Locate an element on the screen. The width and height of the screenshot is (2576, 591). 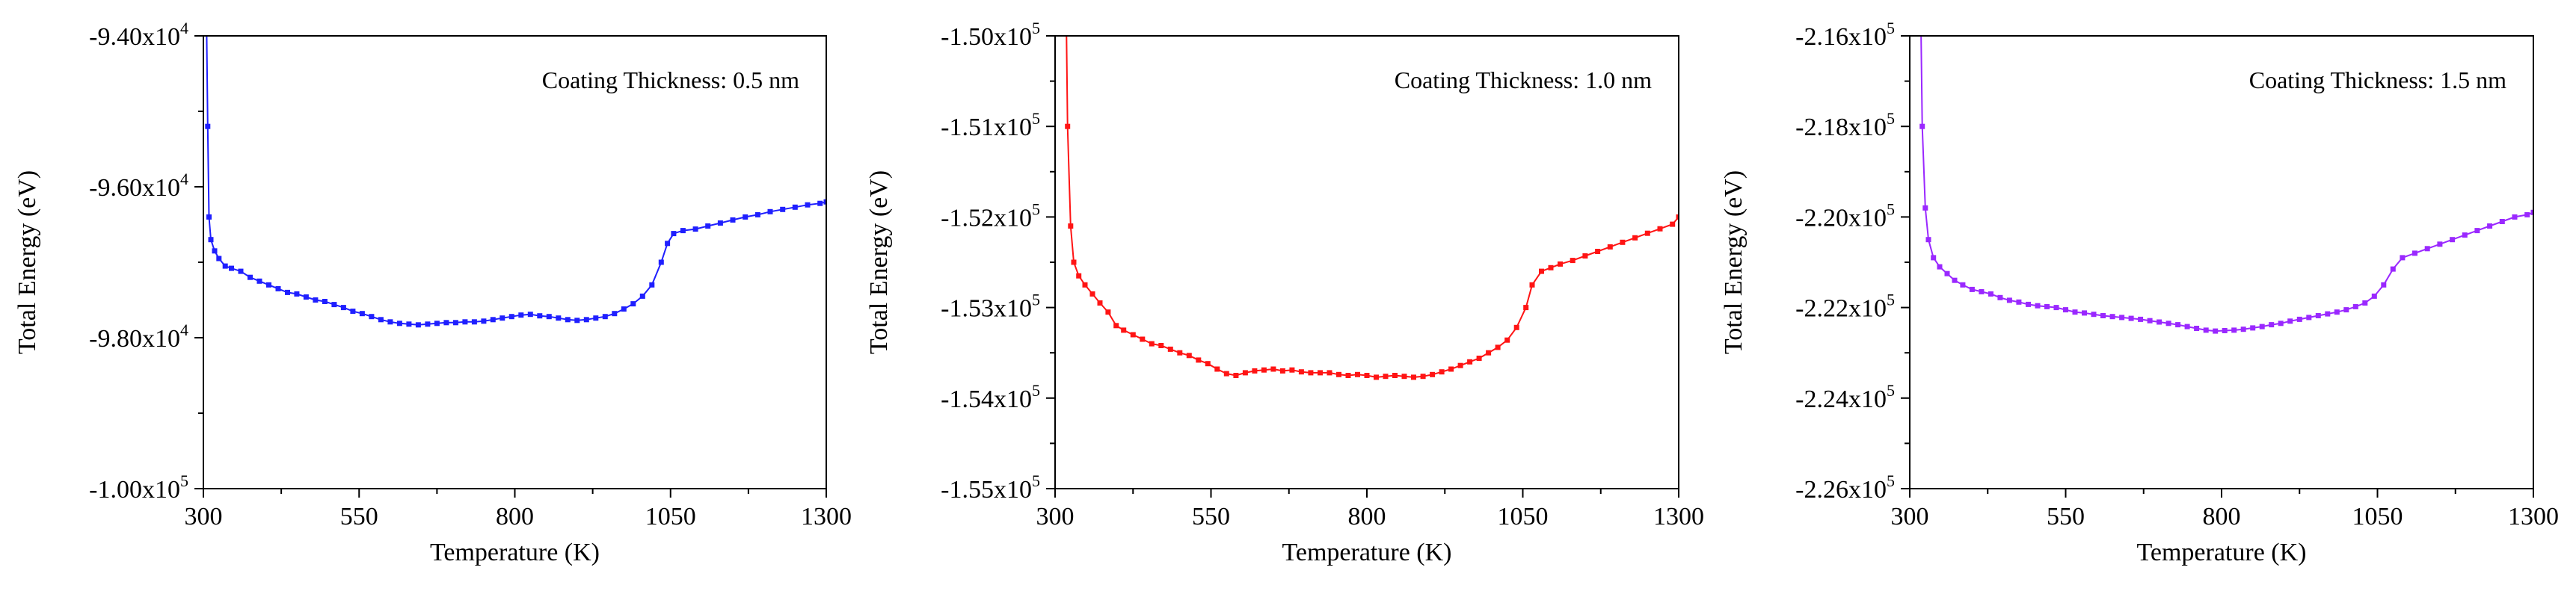
y-tick-label: -2.24x10⁵ is located at coordinates (1845, 397).